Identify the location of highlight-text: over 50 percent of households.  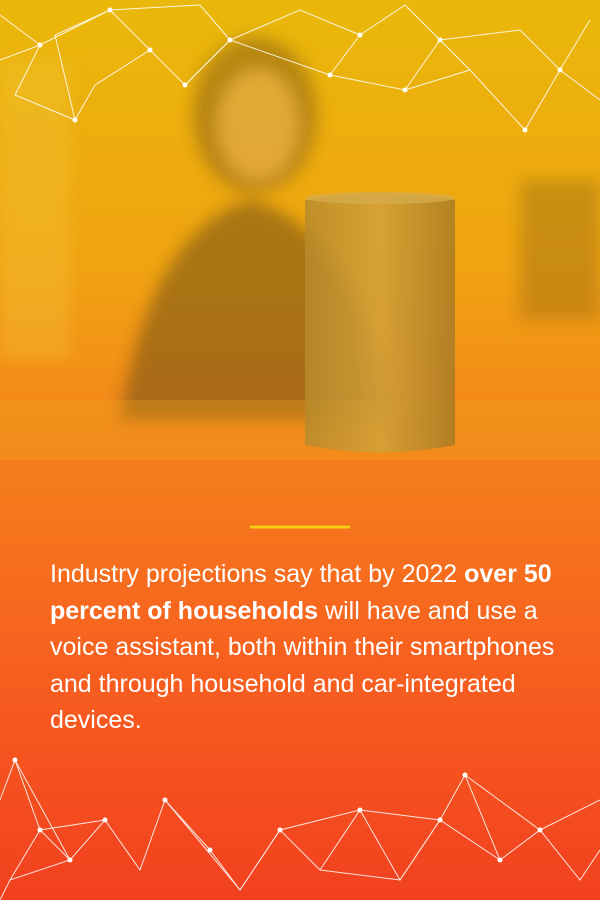
(301, 592).